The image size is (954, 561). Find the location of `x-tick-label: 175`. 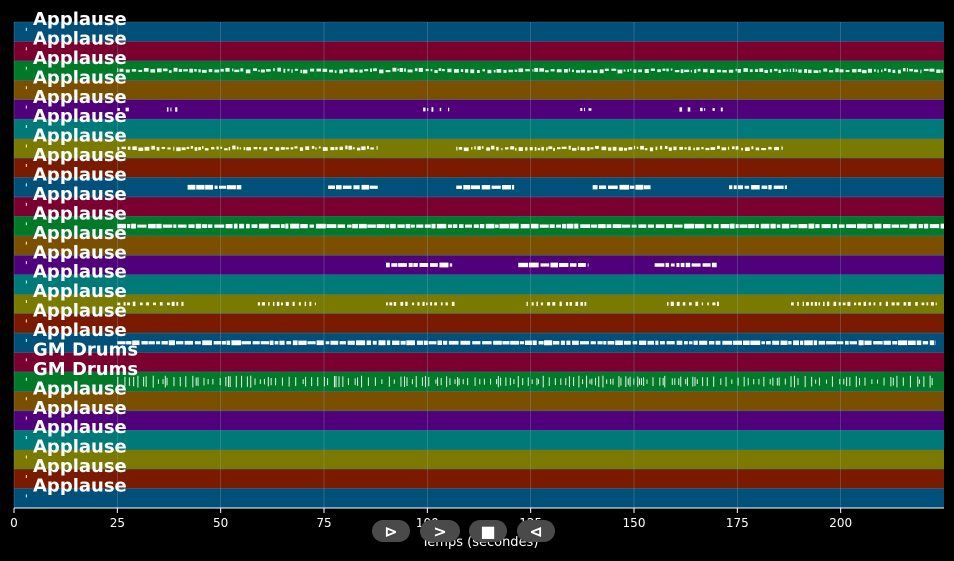

x-tick-label: 175 is located at coordinates (737, 523).